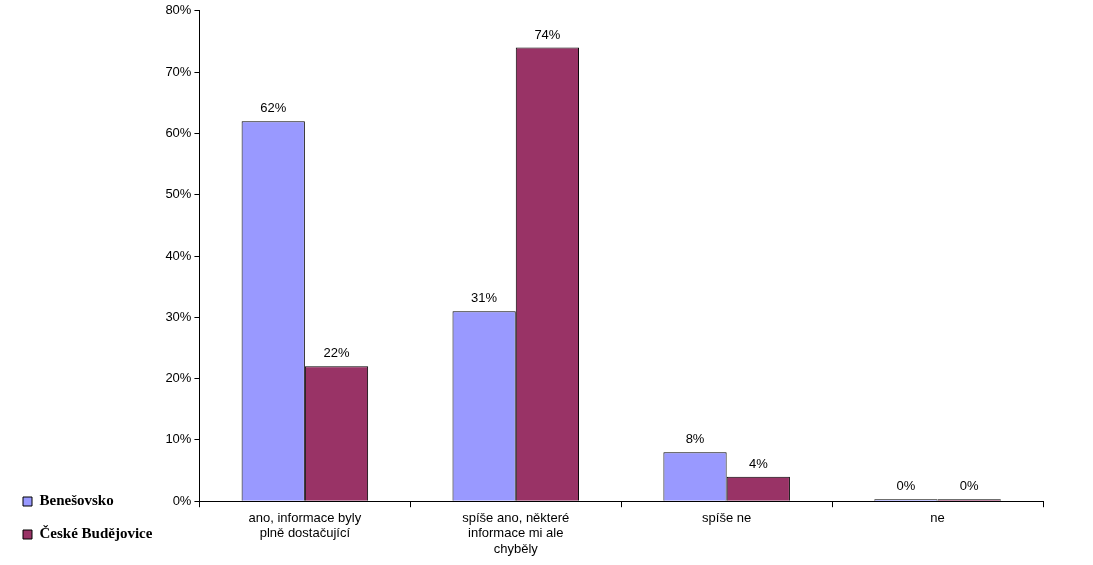  What do you see at coordinates (305, 525) in the screenshot?
I see `x-tick-label: ano, informace byly plně dostačující` at bounding box center [305, 525].